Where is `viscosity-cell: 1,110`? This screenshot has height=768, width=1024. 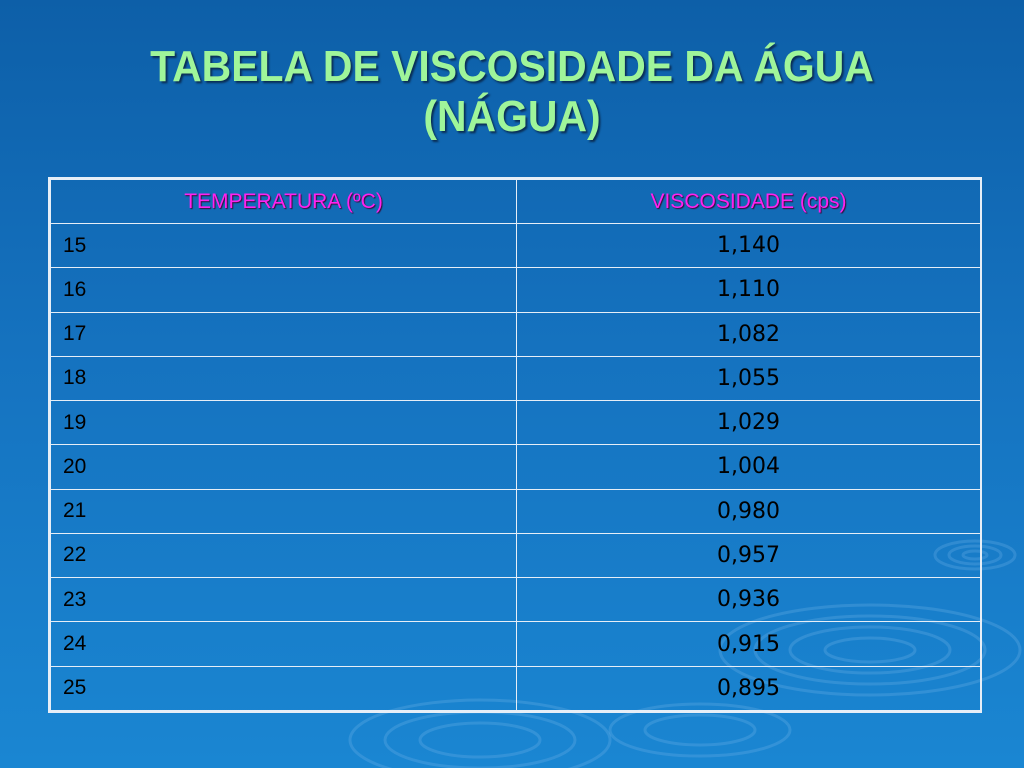 viscosity-cell: 1,110 is located at coordinates (748, 290).